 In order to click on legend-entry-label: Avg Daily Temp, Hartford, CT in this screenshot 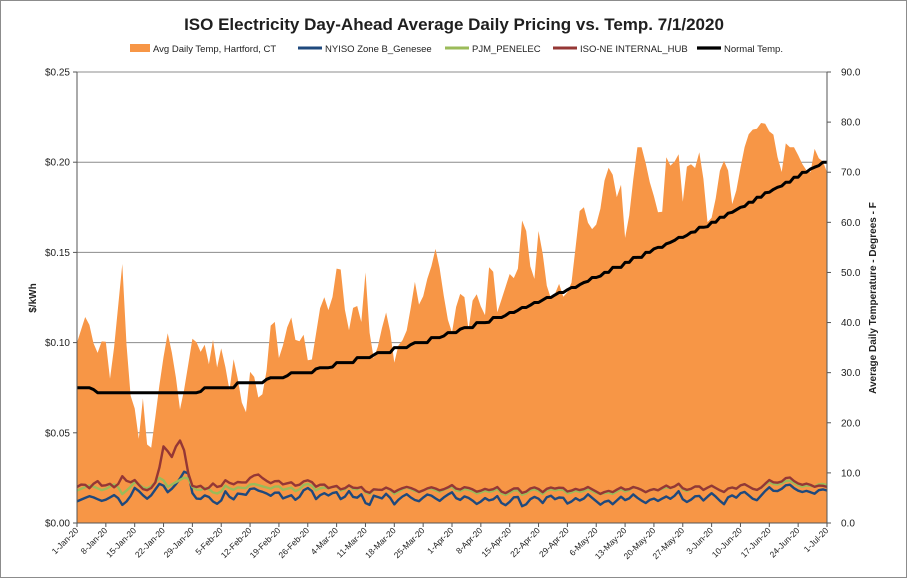, I will do `click(214, 49)`.